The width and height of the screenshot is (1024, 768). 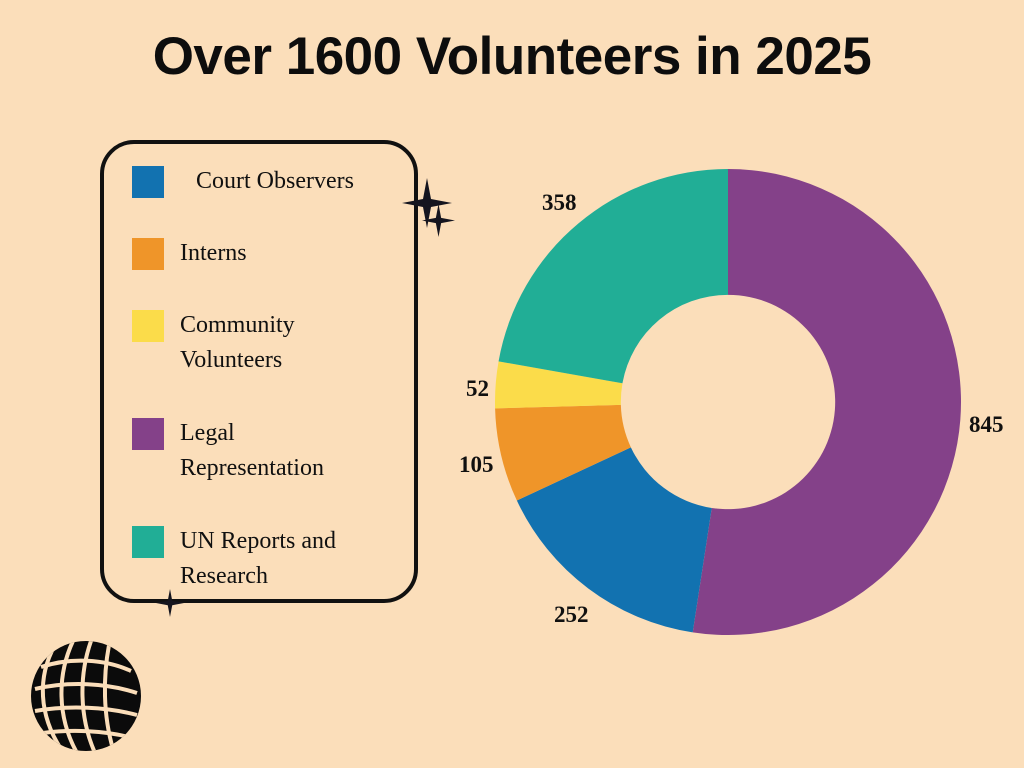 What do you see at coordinates (258, 558) in the screenshot?
I see `legend-item-label: UN Reports and Research` at bounding box center [258, 558].